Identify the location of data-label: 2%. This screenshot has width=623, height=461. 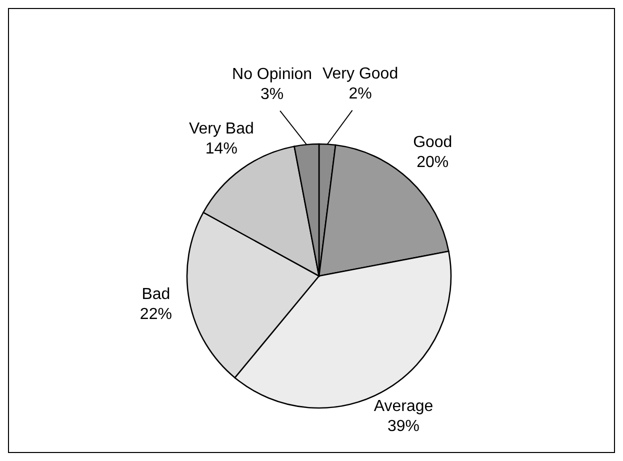
(360, 93).